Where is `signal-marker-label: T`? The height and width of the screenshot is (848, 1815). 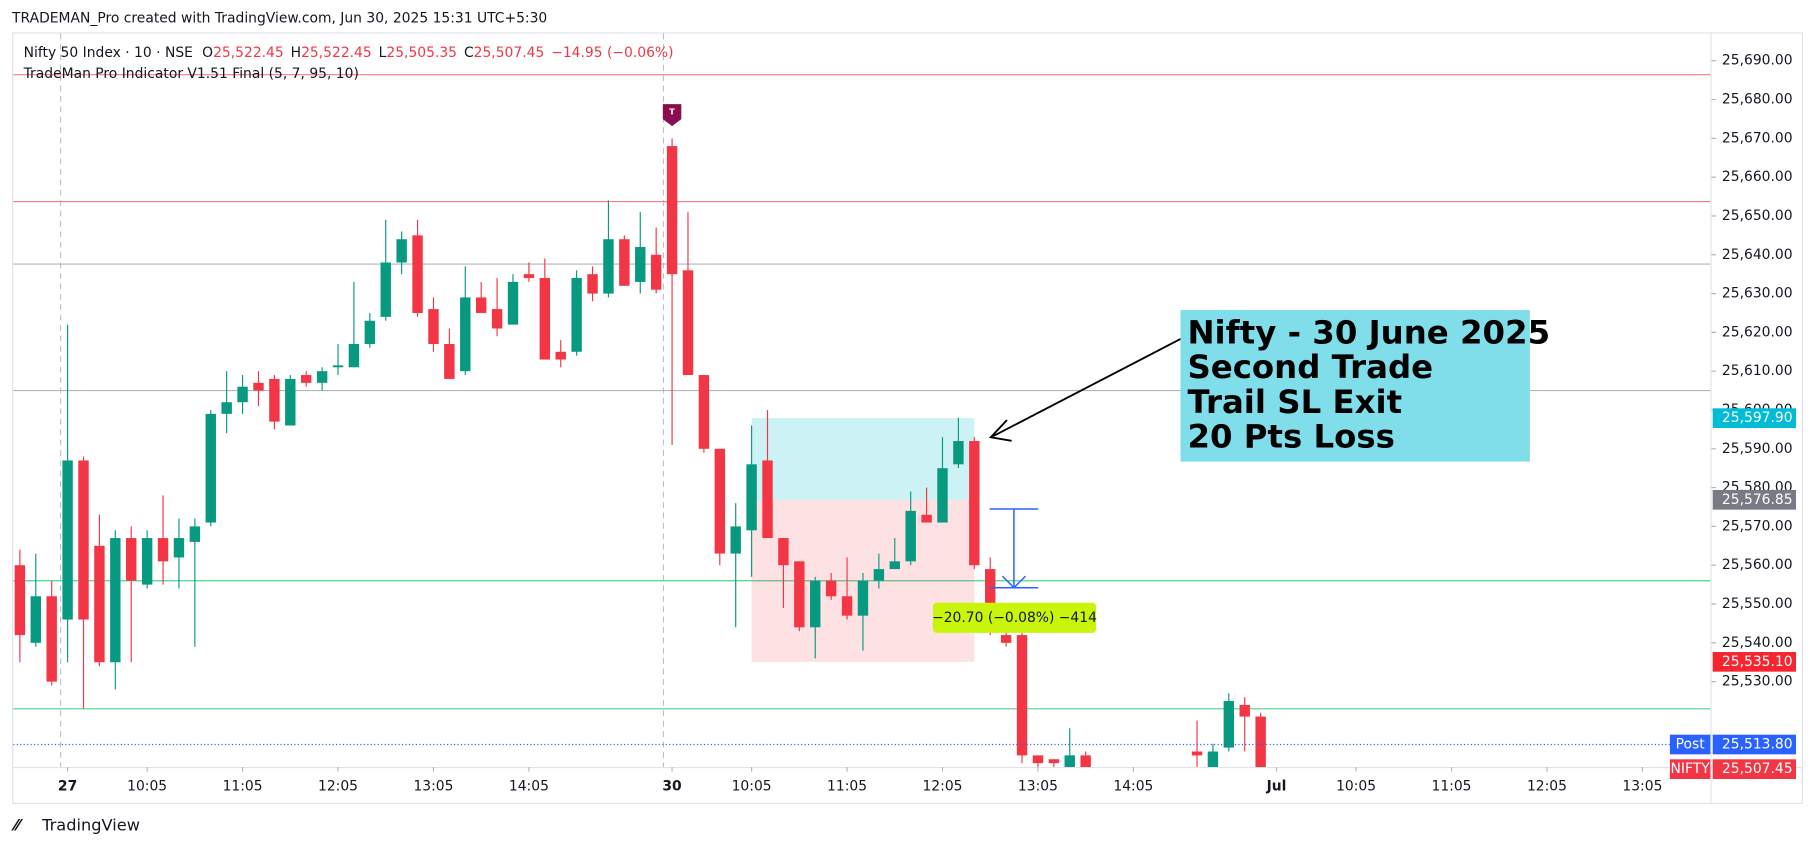
signal-marker-label: T is located at coordinates (672, 112).